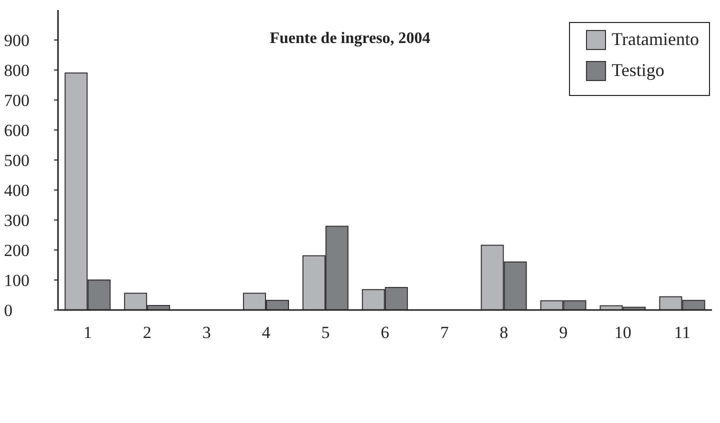 This screenshot has height=423, width=720. What do you see at coordinates (682, 332) in the screenshot?
I see `x-tick-label: 11` at bounding box center [682, 332].